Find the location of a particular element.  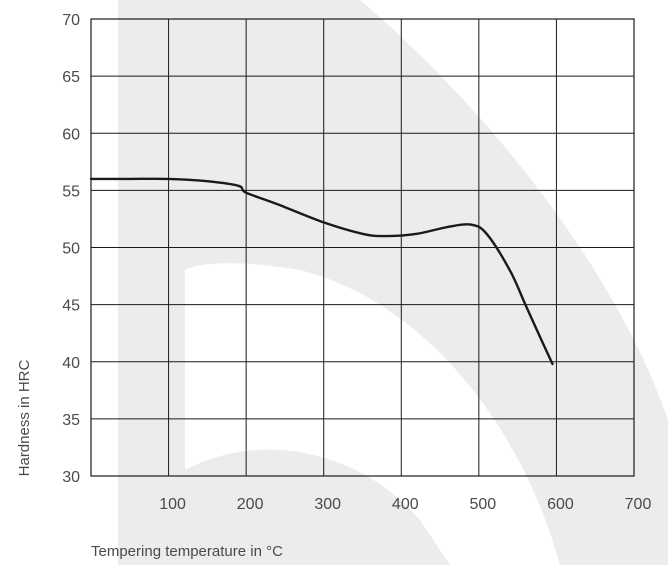

x-tick-label: 600 is located at coordinates (560, 504).